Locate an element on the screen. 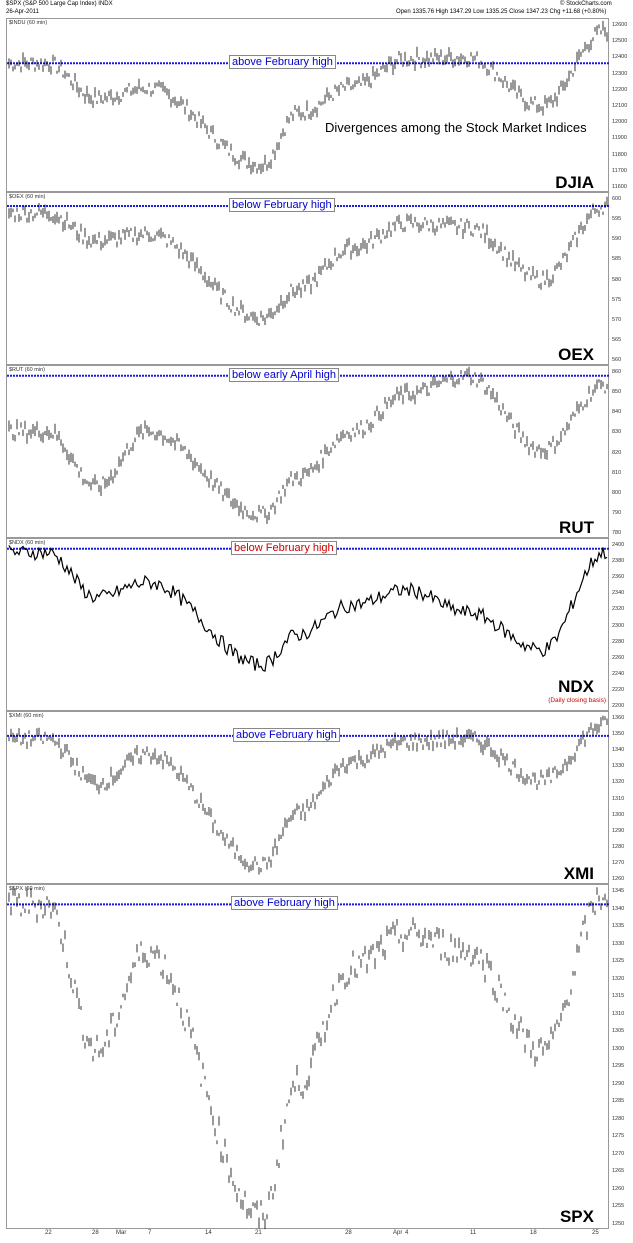 The image size is (633, 1243). chart-date: 26-Apr-2011 is located at coordinates (22, 12).